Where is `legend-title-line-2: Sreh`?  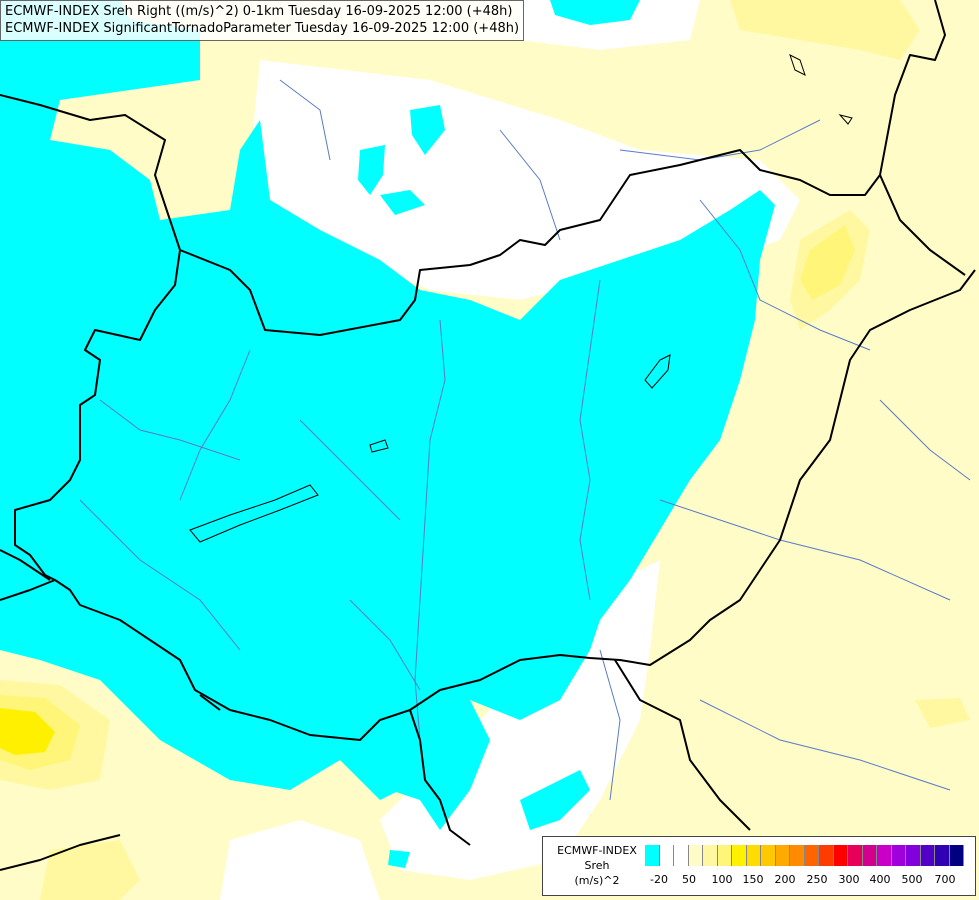 legend-title-line-2: Sreh is located at coordinates (597, 865).